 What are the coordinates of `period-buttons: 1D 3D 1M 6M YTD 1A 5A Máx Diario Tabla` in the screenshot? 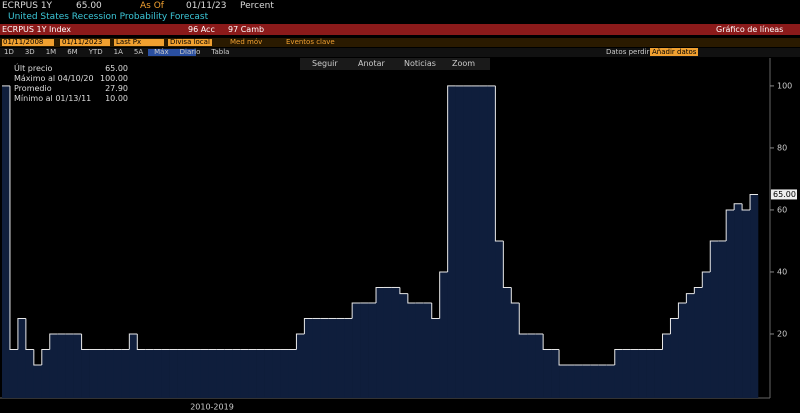 It's located at (122, 52).